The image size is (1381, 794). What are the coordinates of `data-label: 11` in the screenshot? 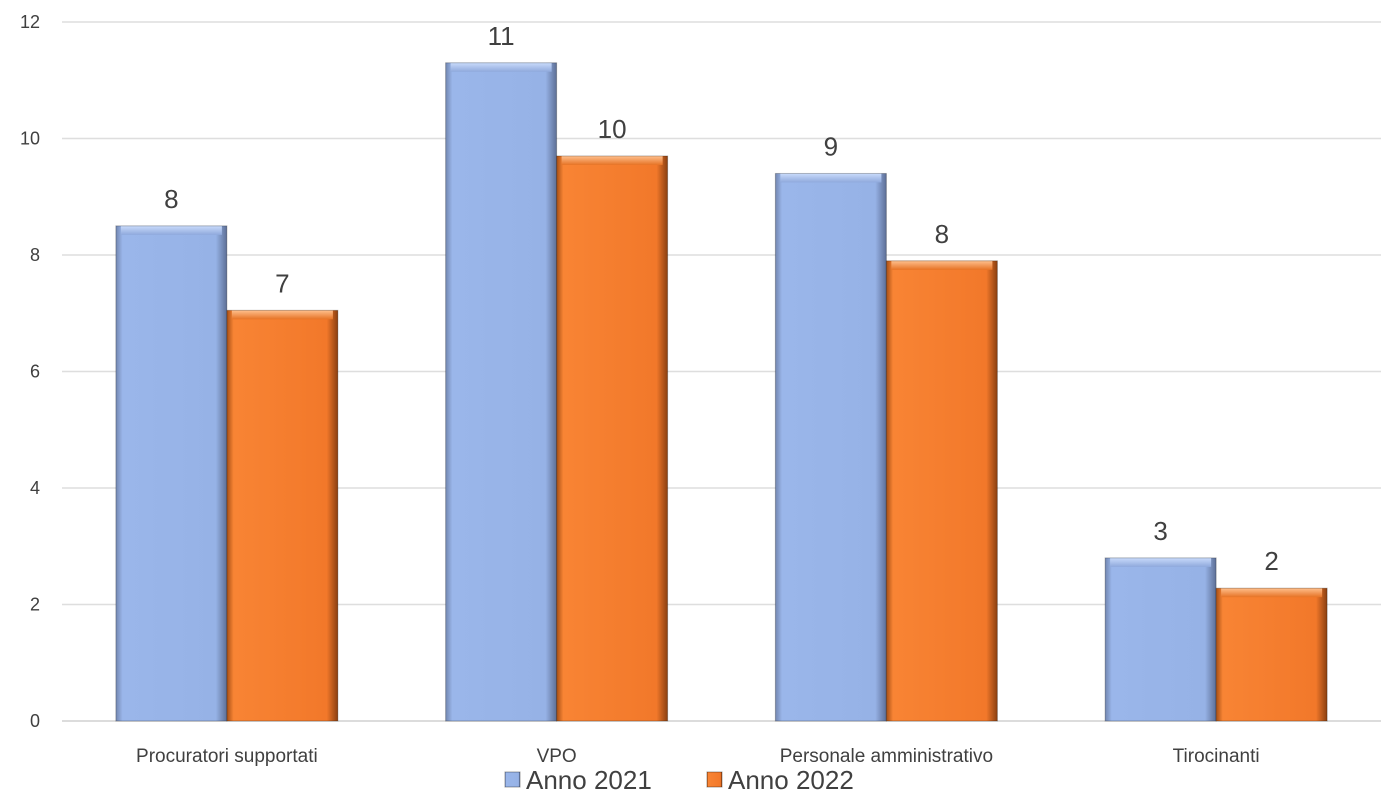 It's located at (501, 36).